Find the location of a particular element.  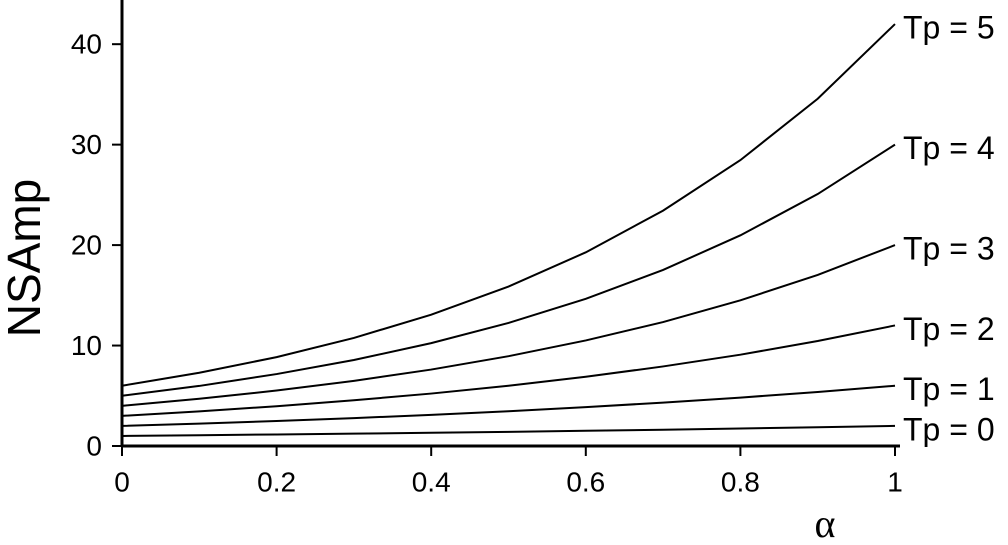

series-label: Tp = 0 is located at coordinates (949, 429).